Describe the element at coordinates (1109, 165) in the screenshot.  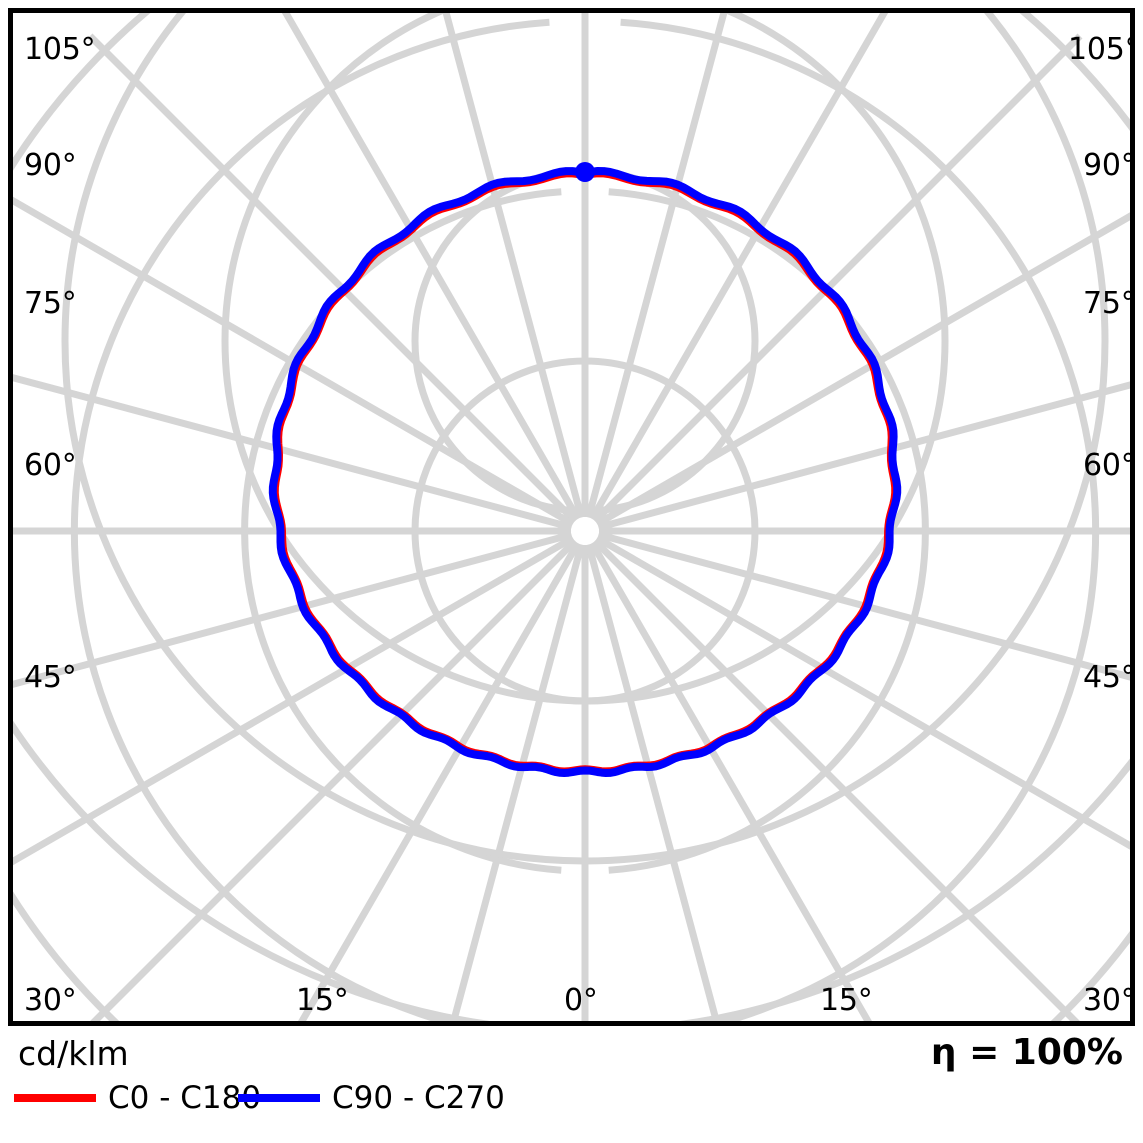
I see `tick-label-right-1: 90°` at that location.